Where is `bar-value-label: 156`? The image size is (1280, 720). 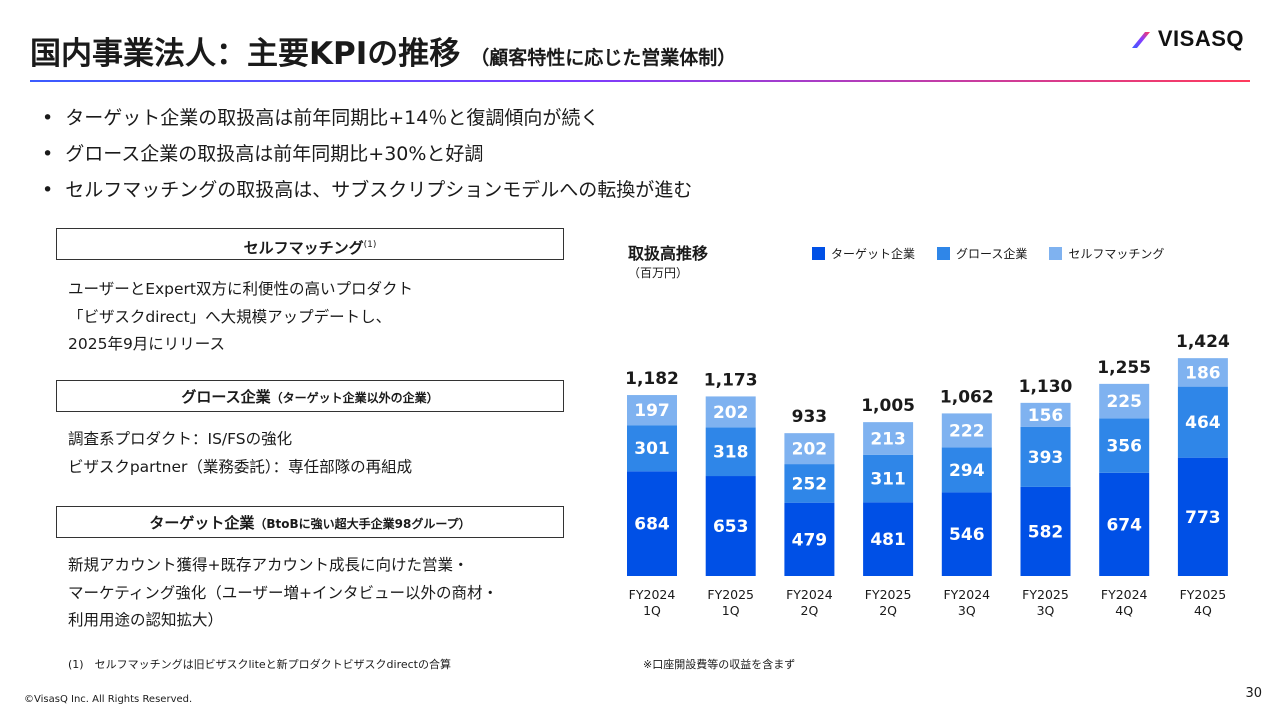 bar-value-label: 156 is located at coordinates (1046, 416).